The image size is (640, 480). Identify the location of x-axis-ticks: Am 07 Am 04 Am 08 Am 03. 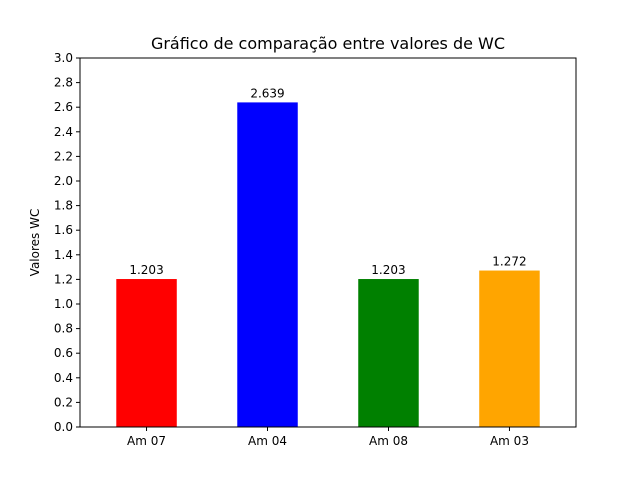
(328, 437).